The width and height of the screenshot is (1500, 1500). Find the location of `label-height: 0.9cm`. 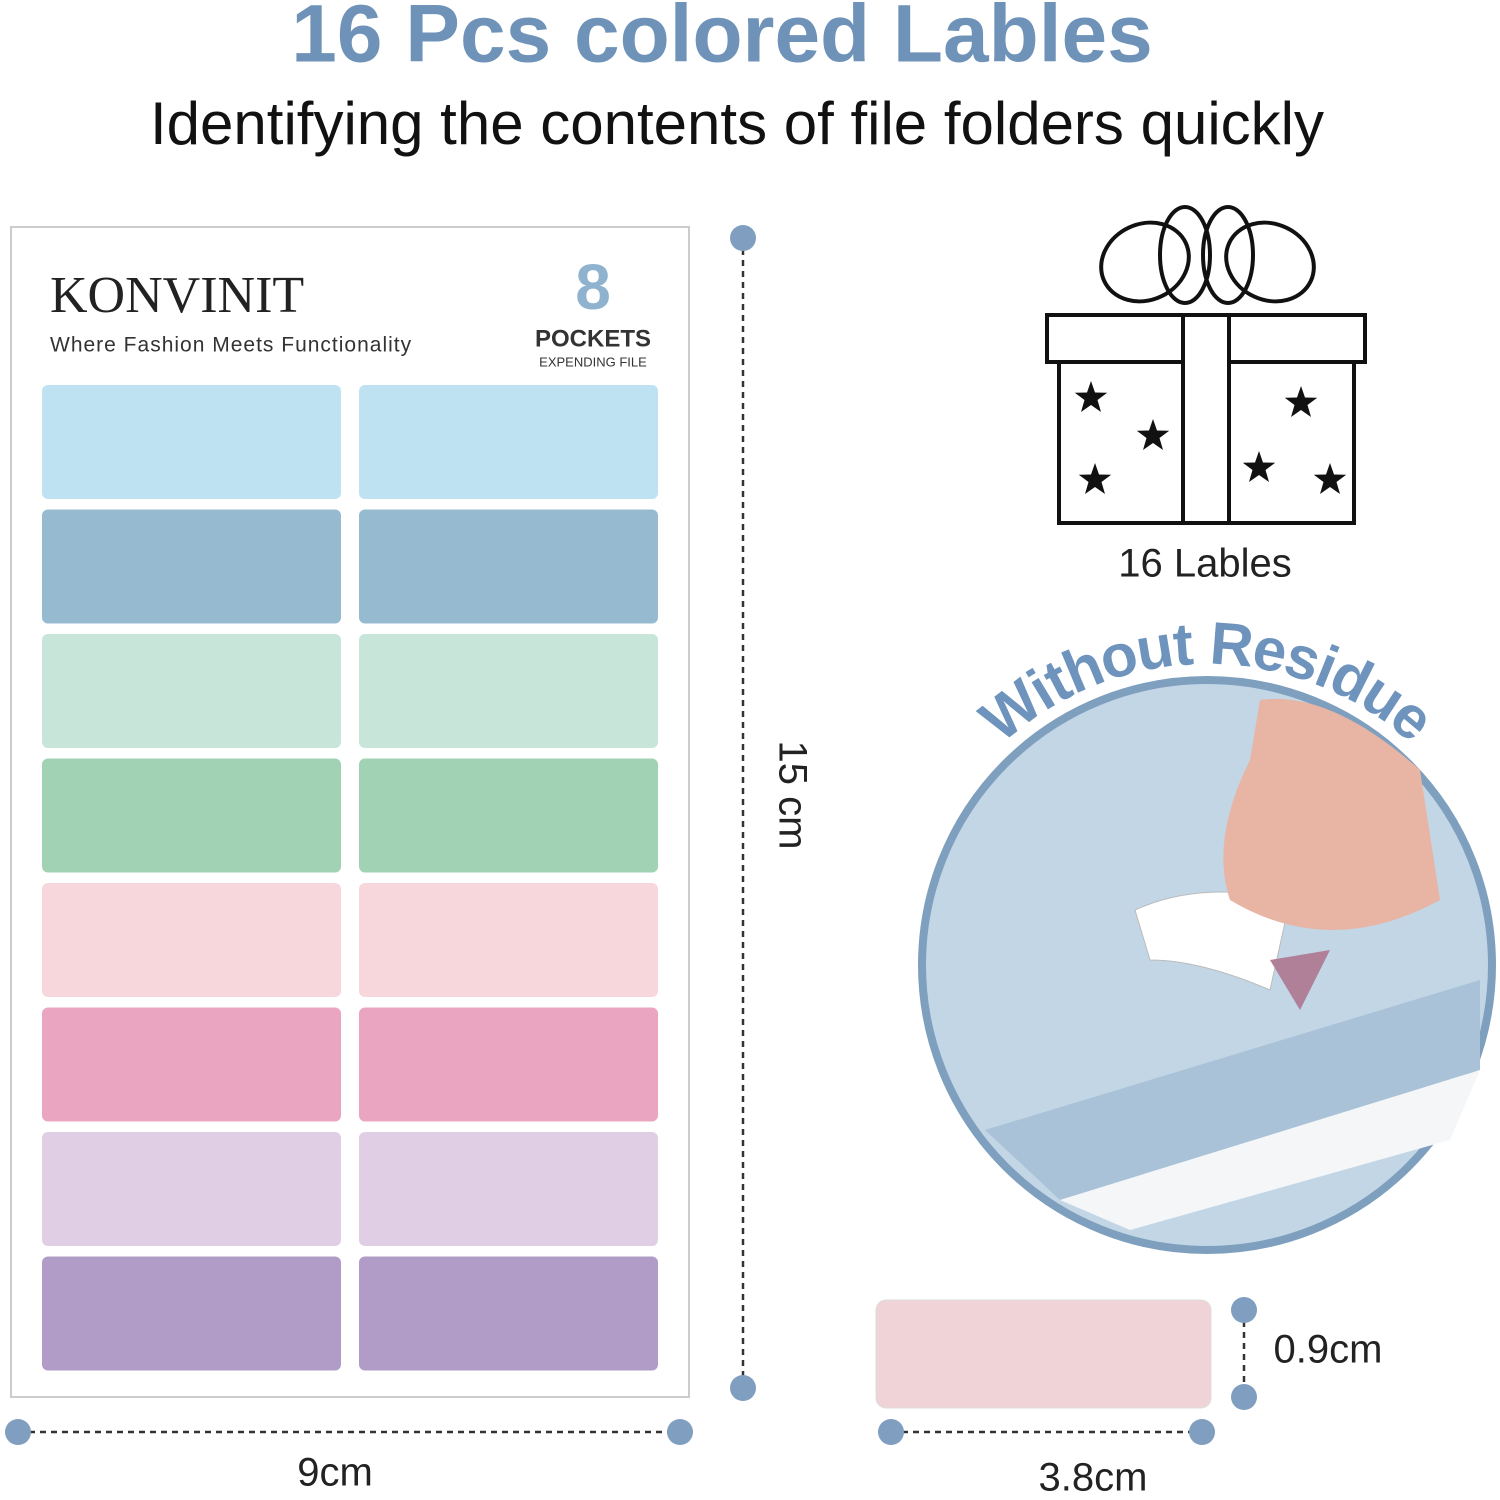

label-height: 0.9cm is located at coordinates (1328, 1350).